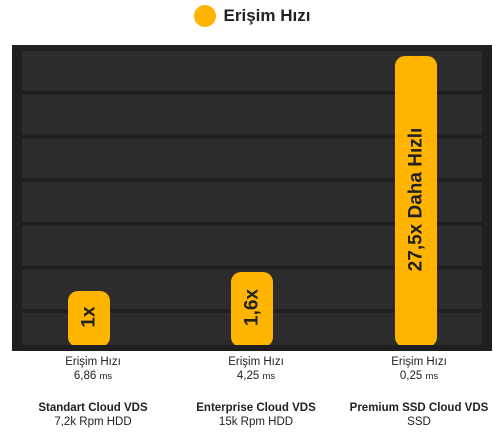 This screenshot has height=436, width=504. What do you see at coordinates (93, 376) in the screenshot?
I see `category-metric-value: 6,86 ms` at bounding box center [93, 376].